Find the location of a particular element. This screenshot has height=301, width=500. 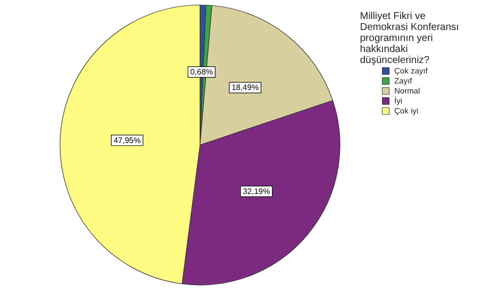

data-label: 18,49% is located at coordinates (245, 87).